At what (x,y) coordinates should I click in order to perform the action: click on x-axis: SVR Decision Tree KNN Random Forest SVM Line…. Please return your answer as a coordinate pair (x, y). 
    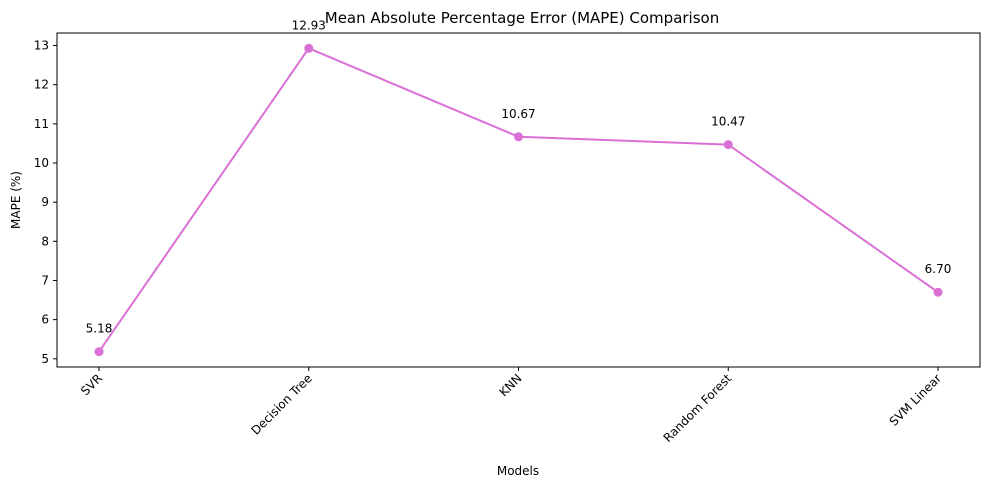
    Looking at the image, I should click on (511, 406).